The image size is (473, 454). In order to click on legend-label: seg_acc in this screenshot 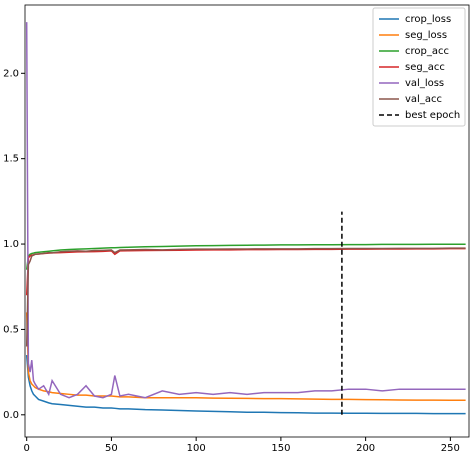, I will do `click(425, 67)`.